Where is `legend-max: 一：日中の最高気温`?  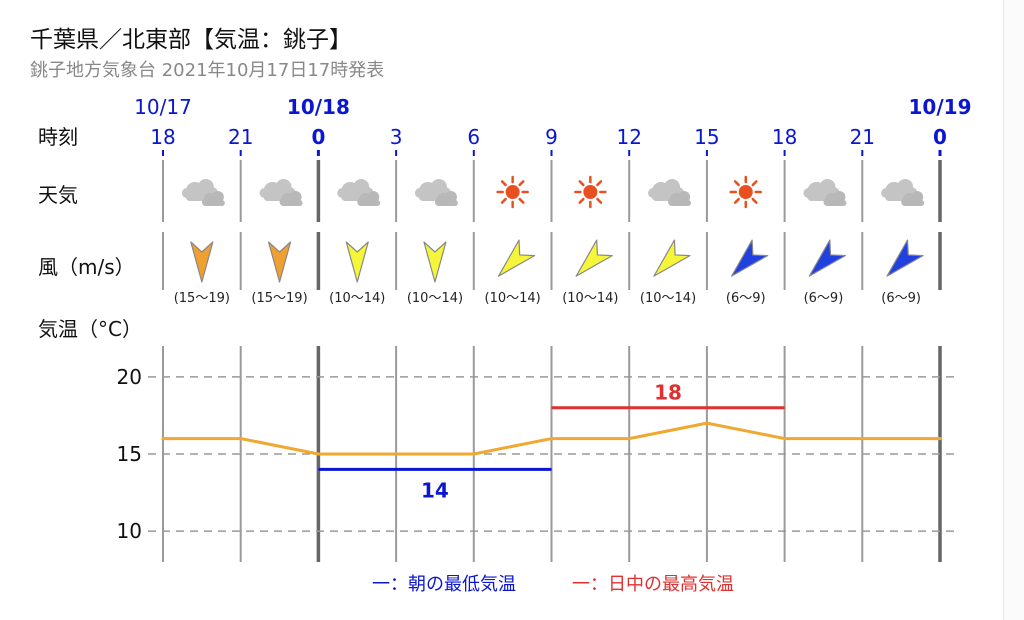 legend-max: 一：日中の最高気温 is located at coordinates (653, 584).